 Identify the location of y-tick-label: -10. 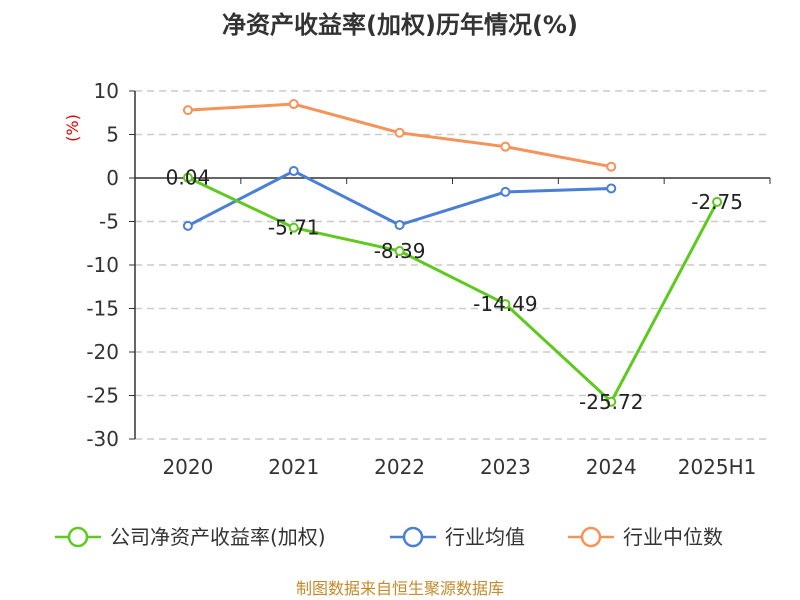
(102, 265).